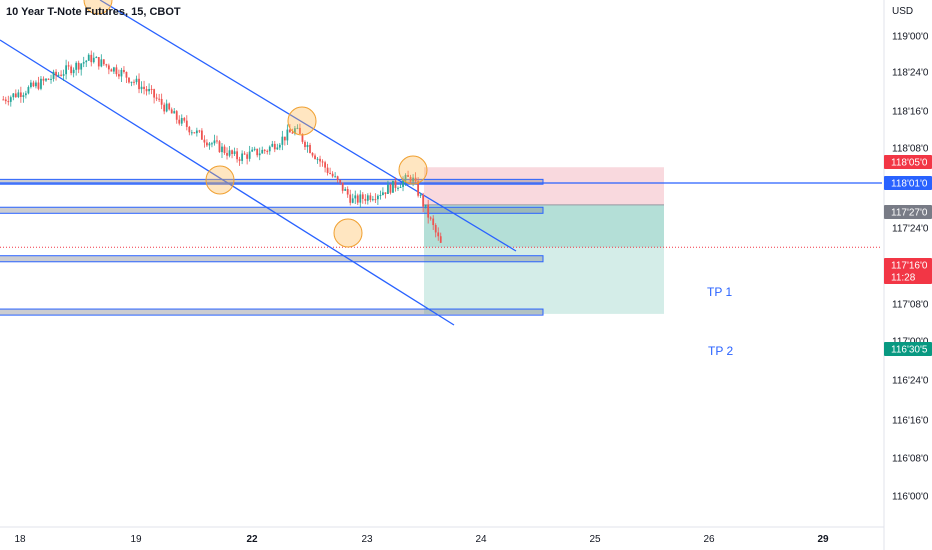 This screenshot has height=550, width=932. I want to click on price-tick-label: 116'08'0, so click(910, 459).